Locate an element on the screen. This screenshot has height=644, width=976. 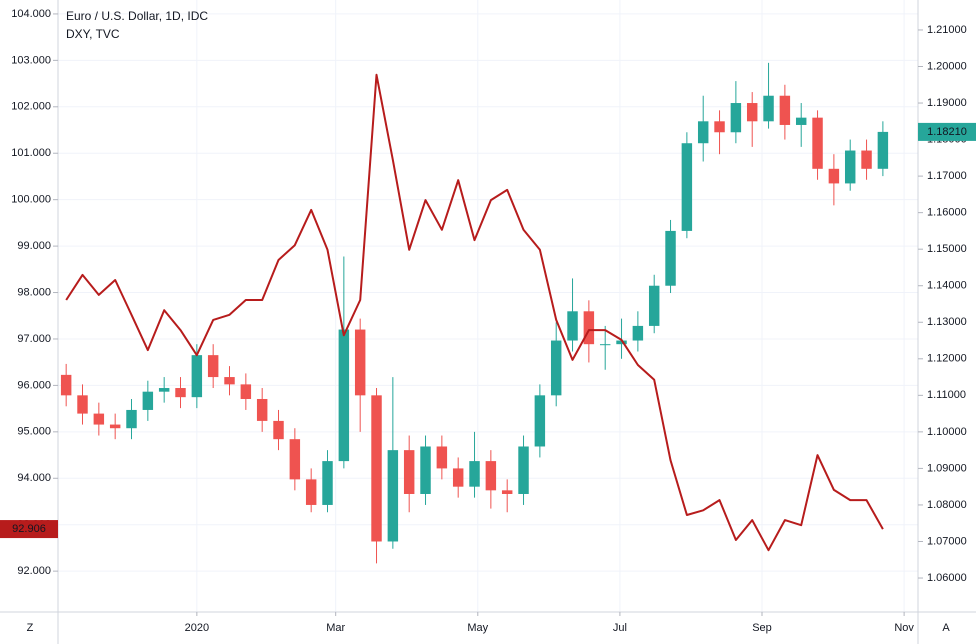
y2-tick-label: 1.08000 is located at coordinates (947, 505).